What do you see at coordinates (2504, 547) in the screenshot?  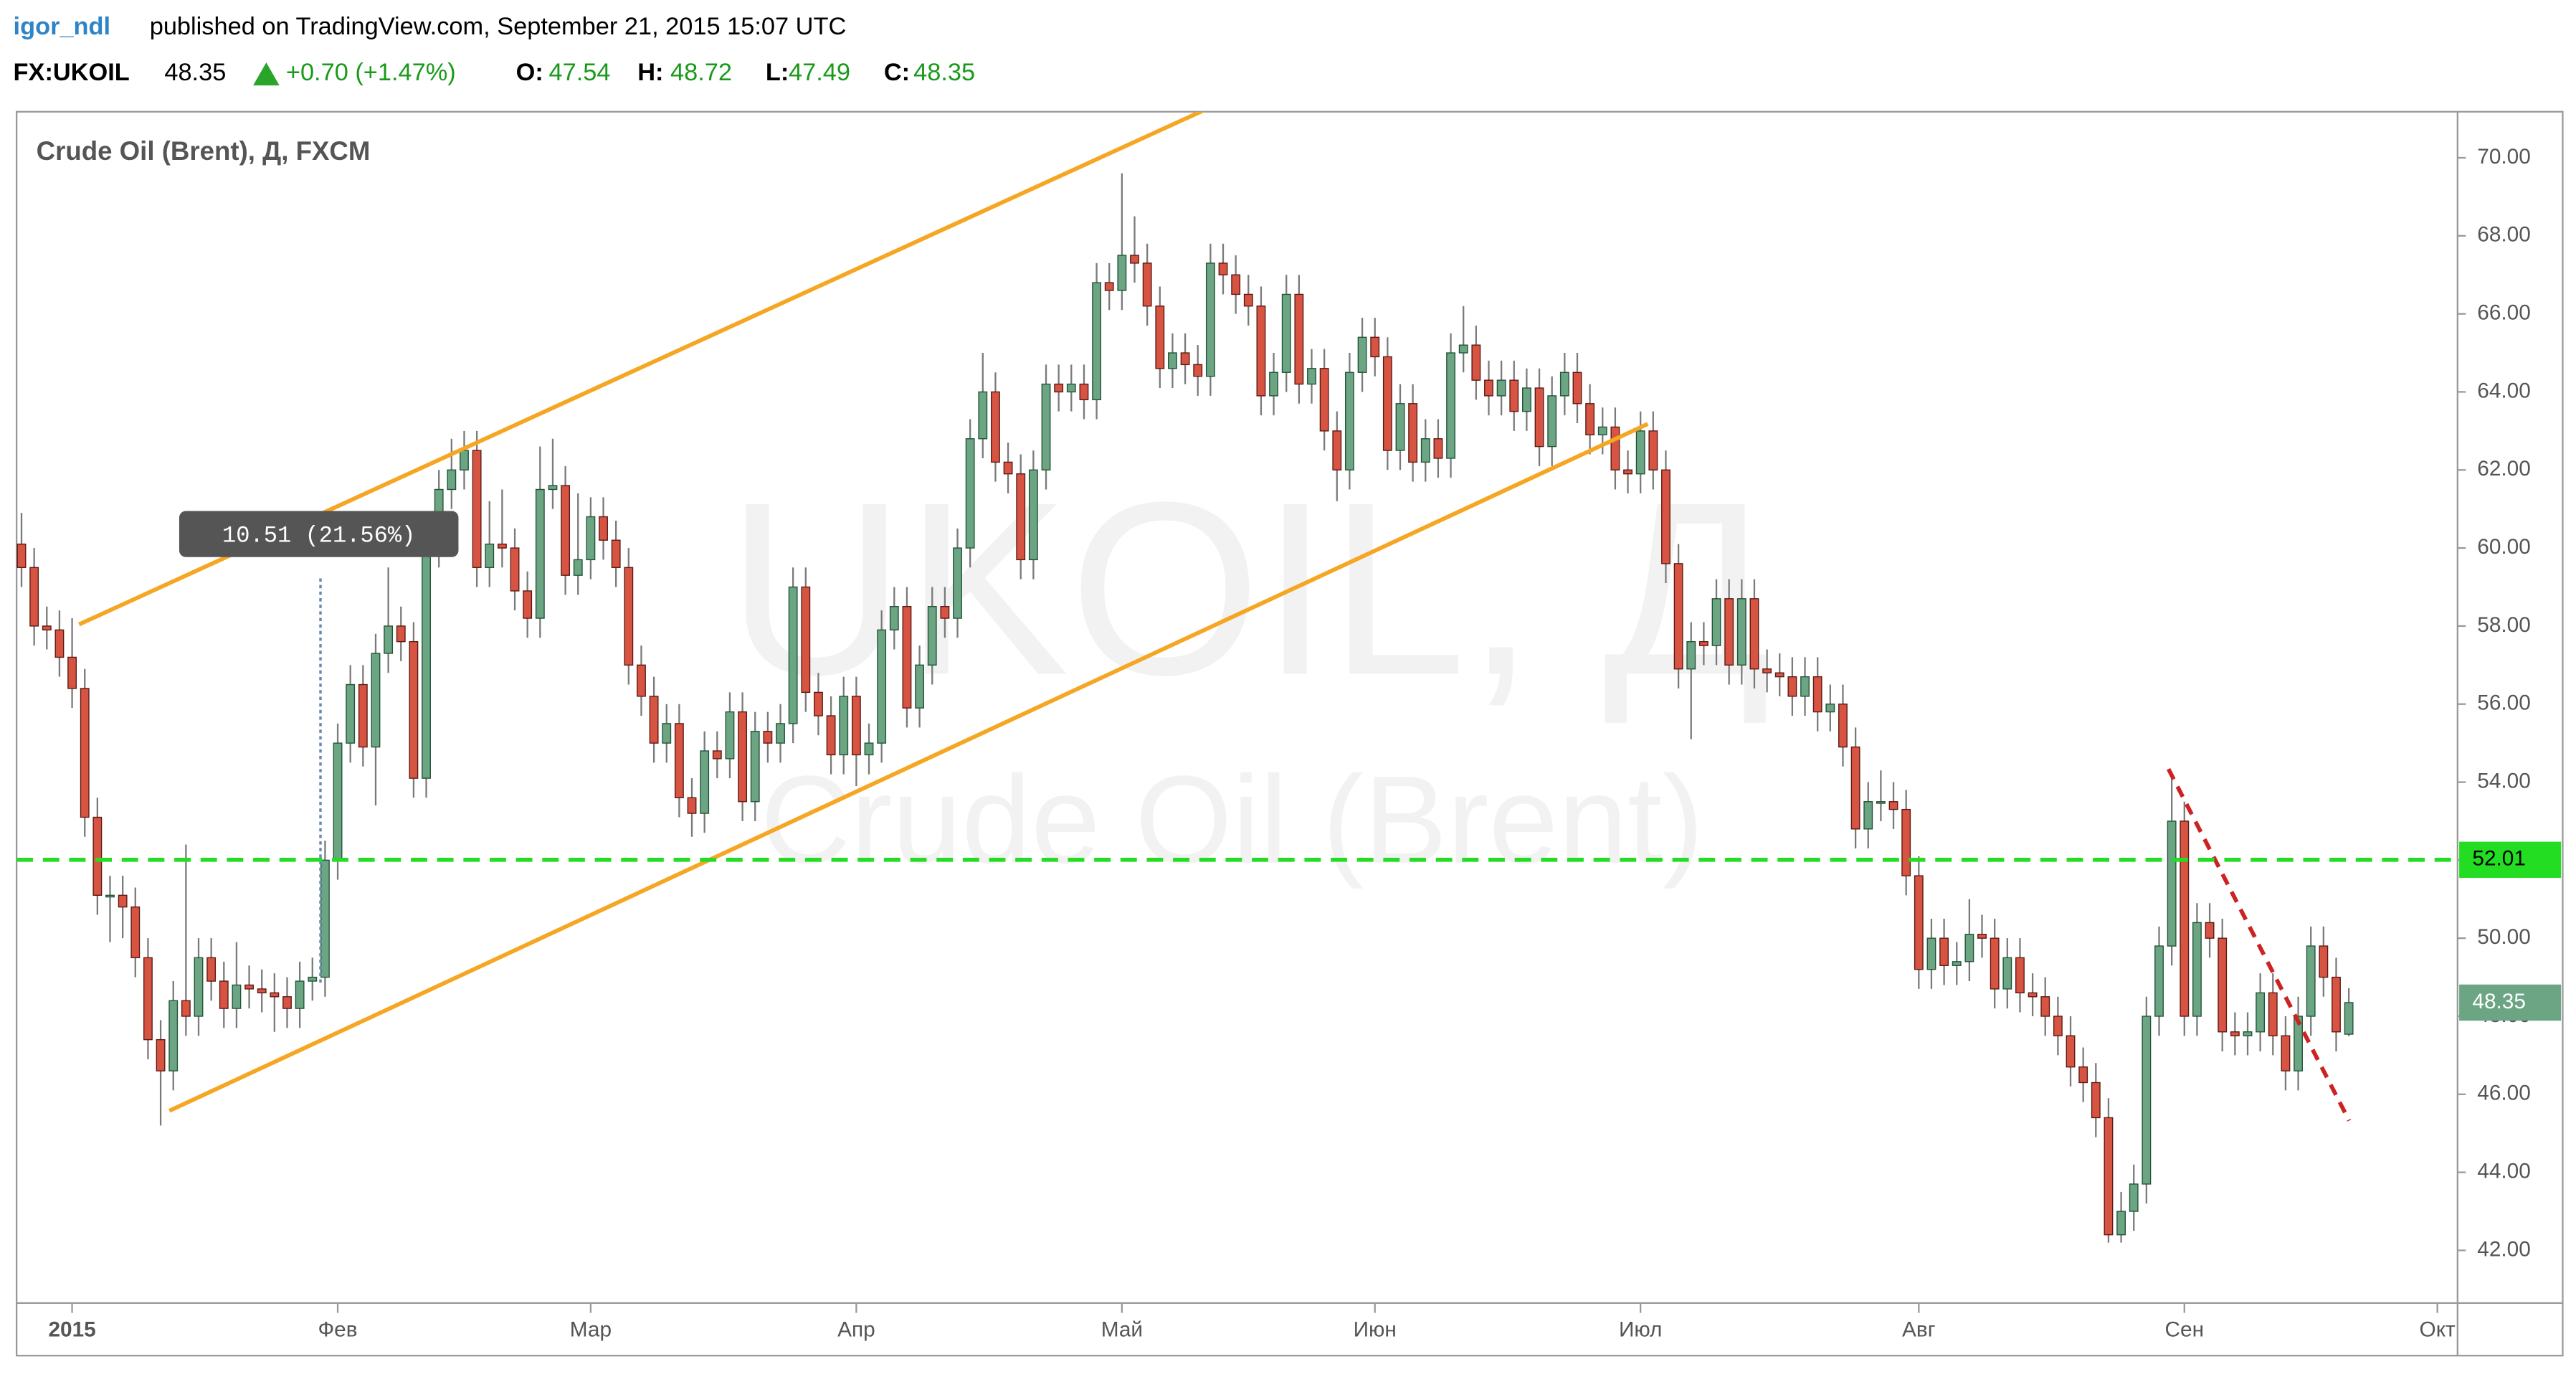 I see `y-tick-label: 60.00` at bounding box center [2504, 547].